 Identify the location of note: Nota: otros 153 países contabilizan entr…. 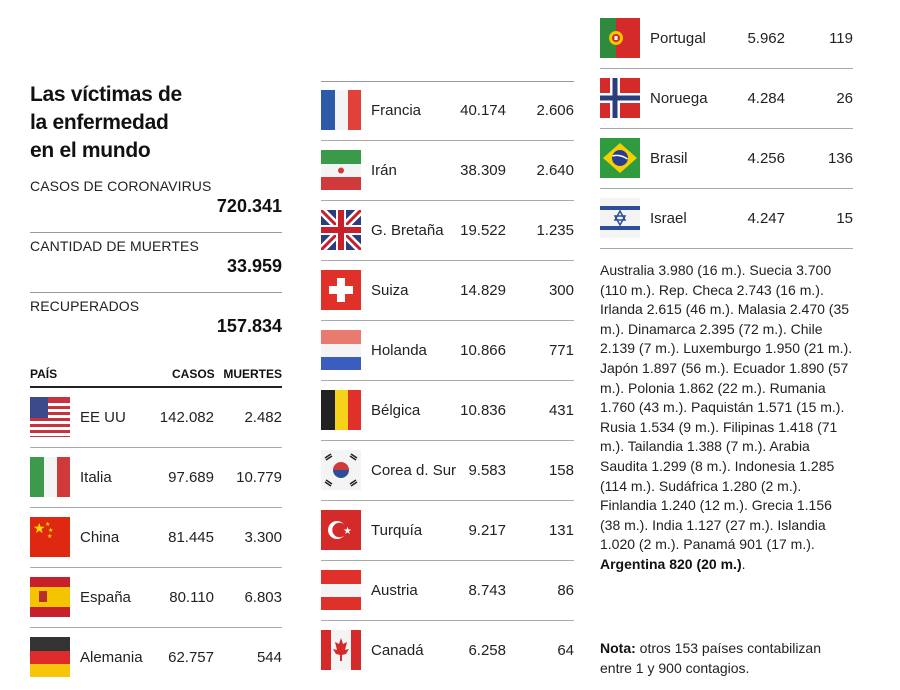
(726, 658).